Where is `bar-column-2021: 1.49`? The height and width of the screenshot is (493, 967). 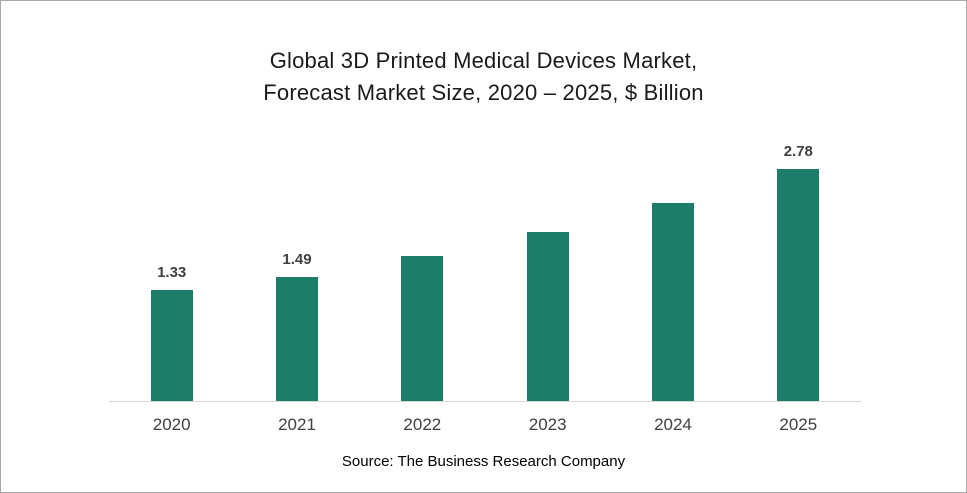 bar-column-2021: 1.49 is located at coordinates (296, 262).